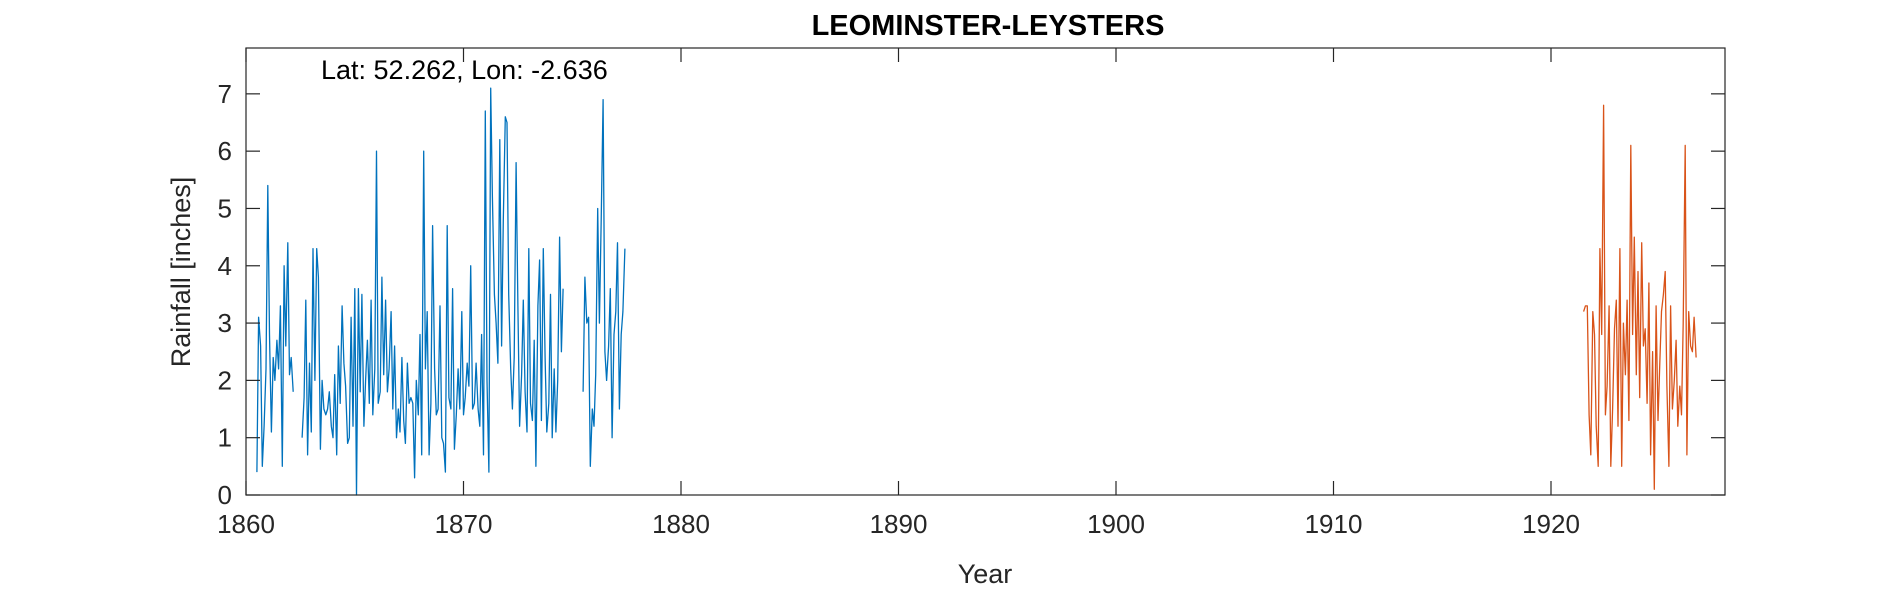 This screenshot has width=1890, height=591. I want to click on y-axis-label: Rainfall [inches], so click(181, 272).